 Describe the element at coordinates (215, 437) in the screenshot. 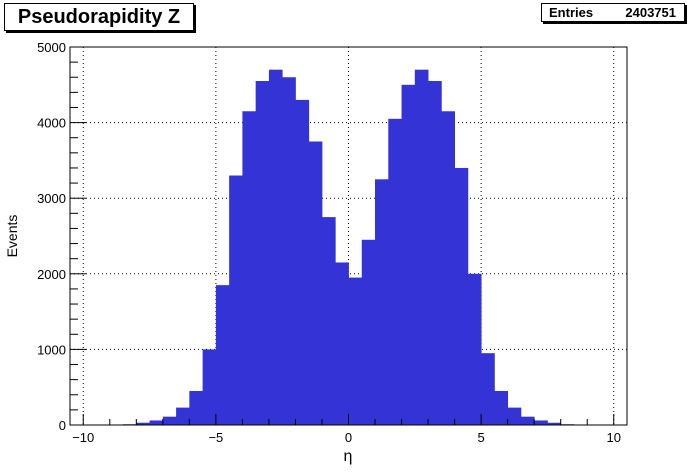

I see `x-tick-label: −5` at that location.